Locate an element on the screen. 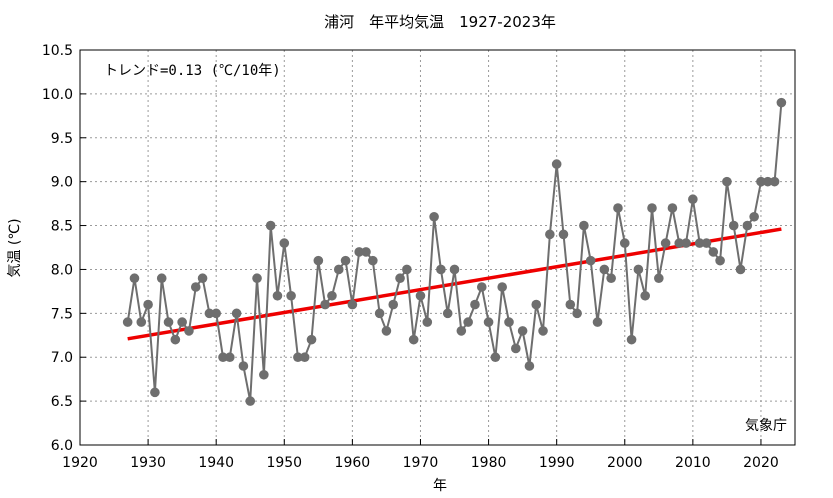 The image size is (833, 498). trend-annotation: トレンド=0.13 (℃/10年) is located at coordinates (192, 71).